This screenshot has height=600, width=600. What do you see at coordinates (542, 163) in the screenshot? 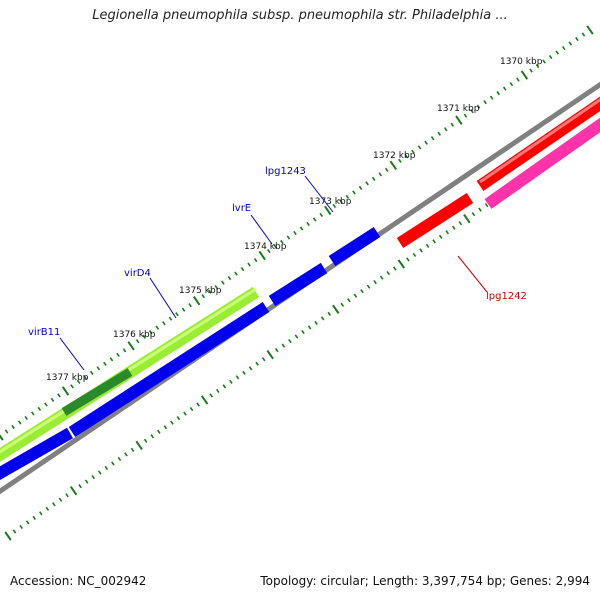
I see `pink-feature` at bounding box center [542, 163].